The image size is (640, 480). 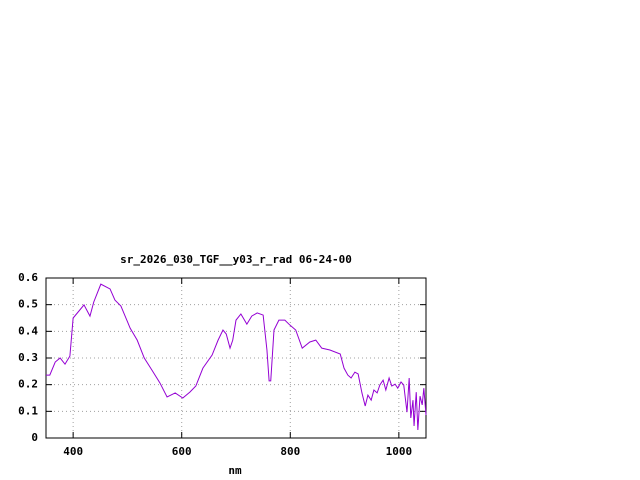 I want to click on y-tick-label: 0.3, so click(x=28, y=357).